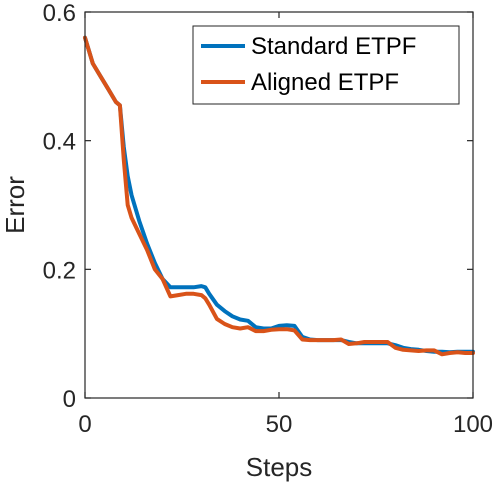 The width and height of the screenshot is (498, 485). Describe the element at coordinates (279, 424) in the screenshot. I see `x-tick-label: 50` at that location.